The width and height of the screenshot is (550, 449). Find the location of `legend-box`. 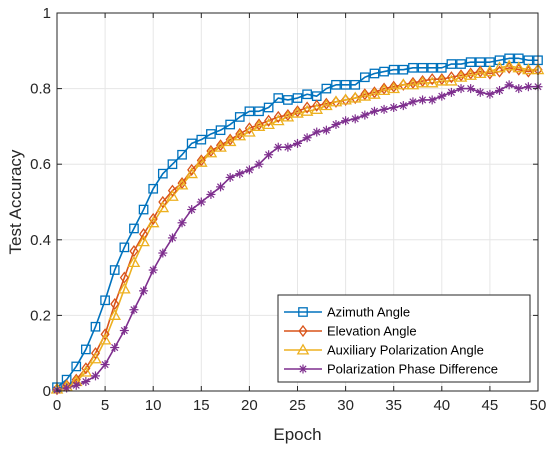

legend-box is located at coordinates (404, 338).